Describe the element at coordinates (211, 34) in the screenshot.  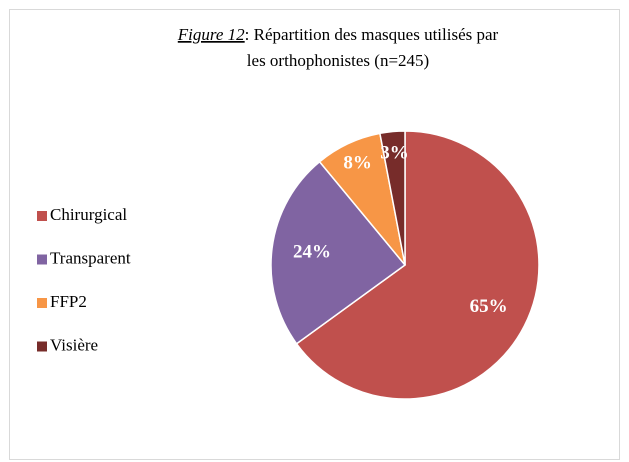
I see `figure-label: Figure 12` at that location.